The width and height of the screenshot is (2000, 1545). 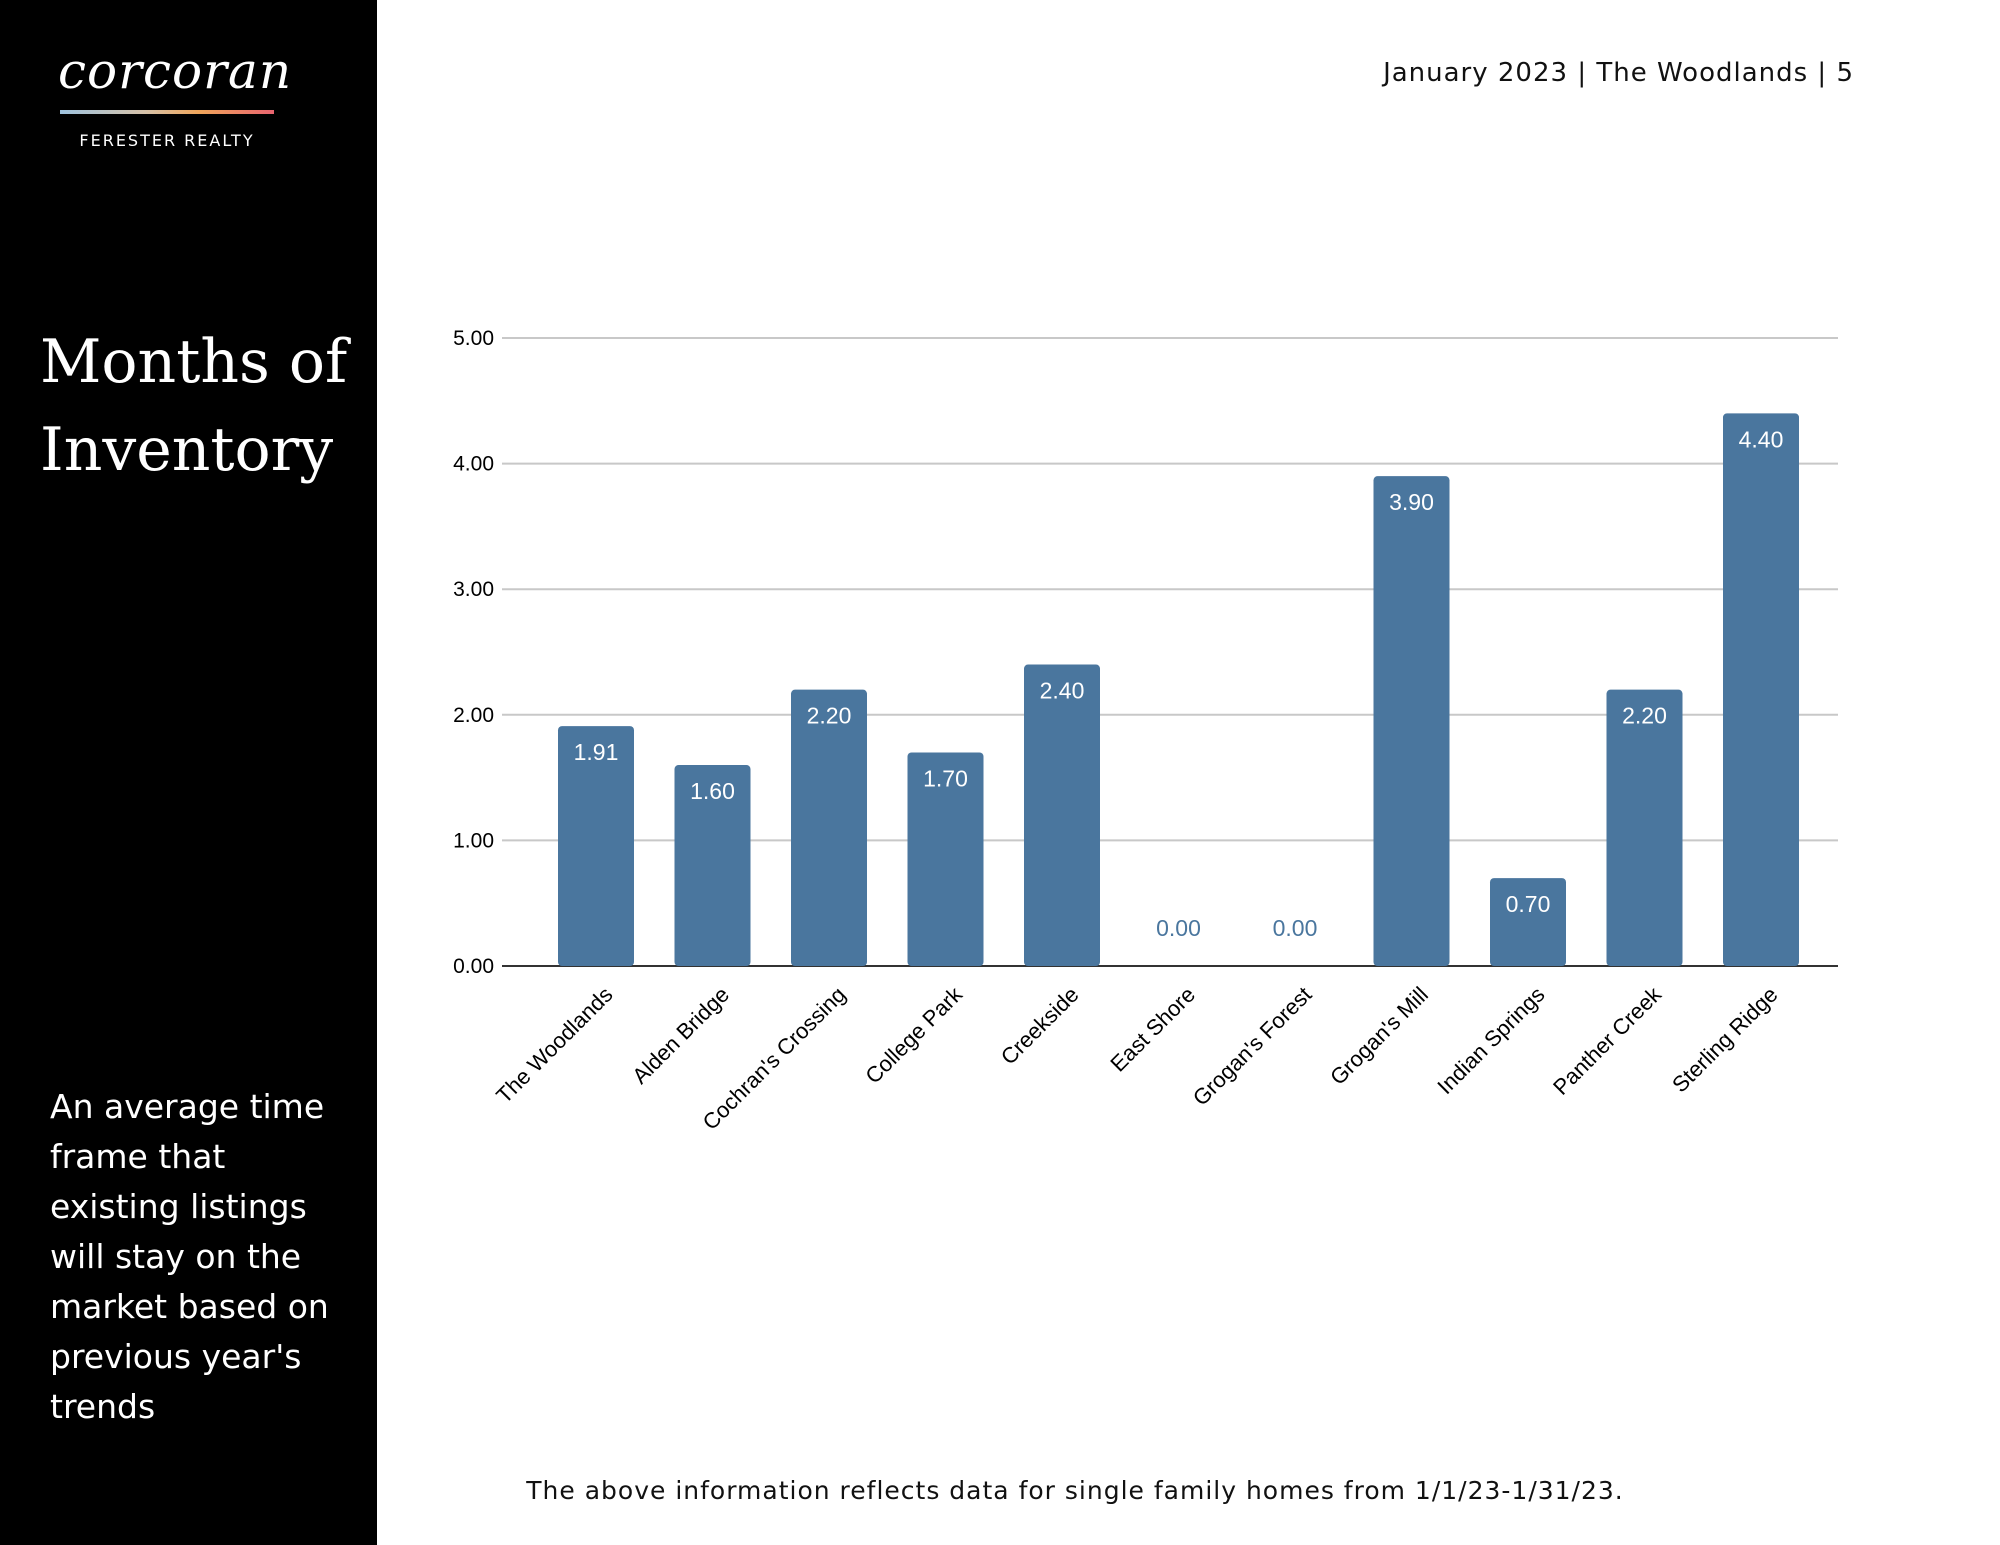 What do you see at coordinates (473, 338) in the screenshot?
I see `y-tick-label: 5.00` at bounding box center [473, 338].